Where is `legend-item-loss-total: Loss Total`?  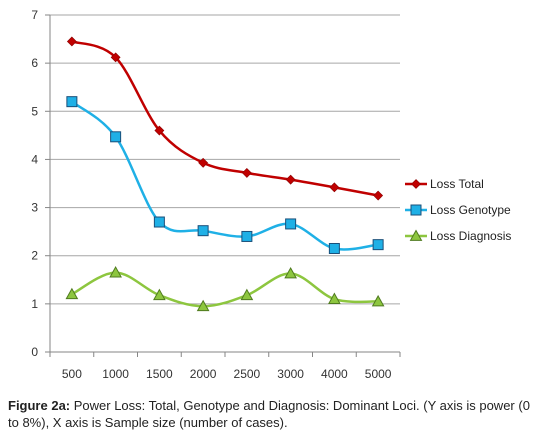 legend-item-loss-total: Loss Total is located at coordinates (444, 184).